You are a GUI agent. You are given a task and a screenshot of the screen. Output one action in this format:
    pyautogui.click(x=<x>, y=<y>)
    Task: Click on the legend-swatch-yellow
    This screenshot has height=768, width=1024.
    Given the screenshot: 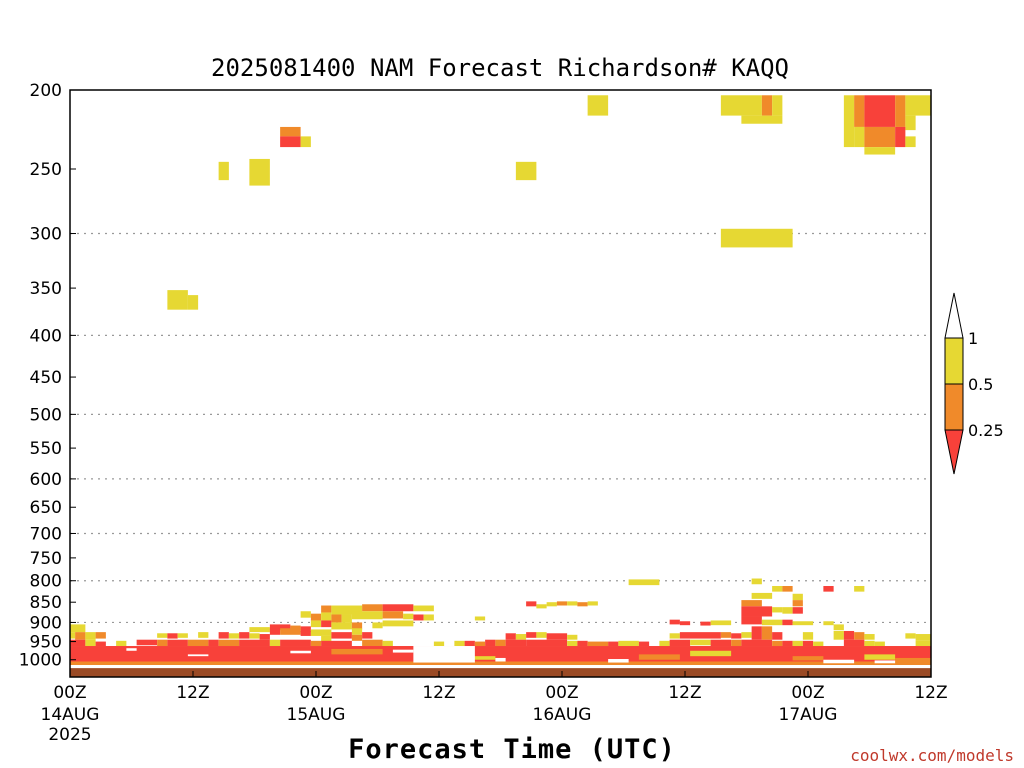 What is the action you would take?
    pyautogui.click(x=954, y=361)
    